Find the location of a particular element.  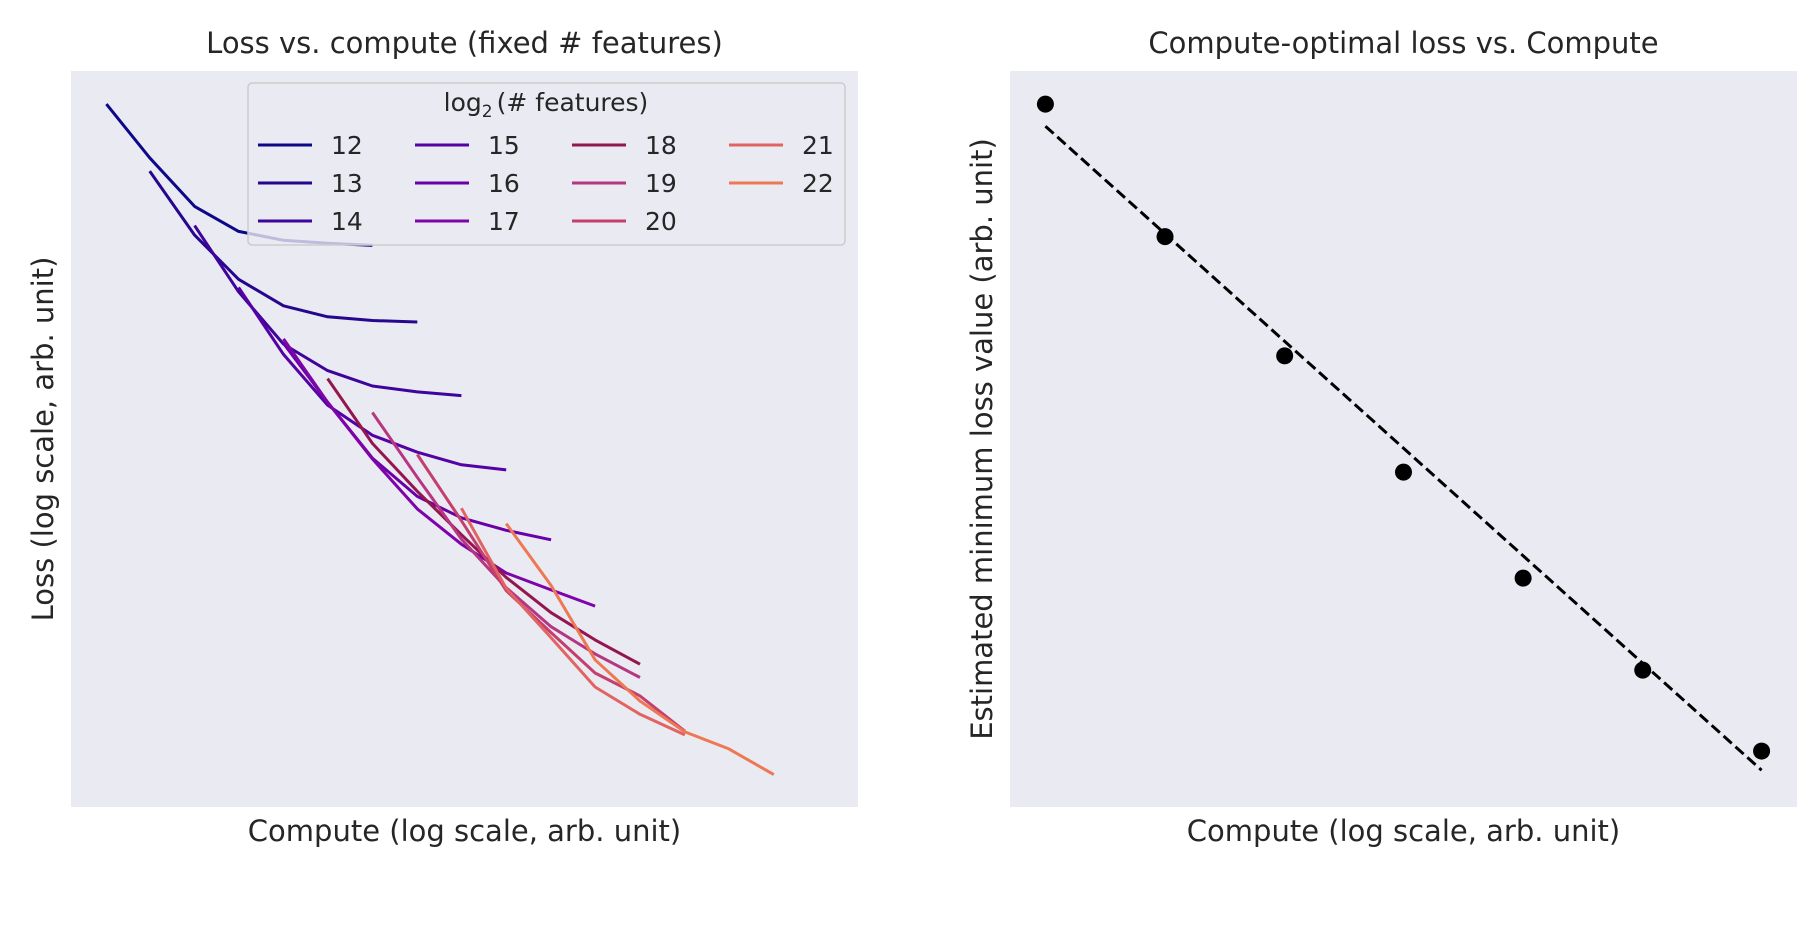

legend-label-20: 20 is located at coordinates (661, 221).